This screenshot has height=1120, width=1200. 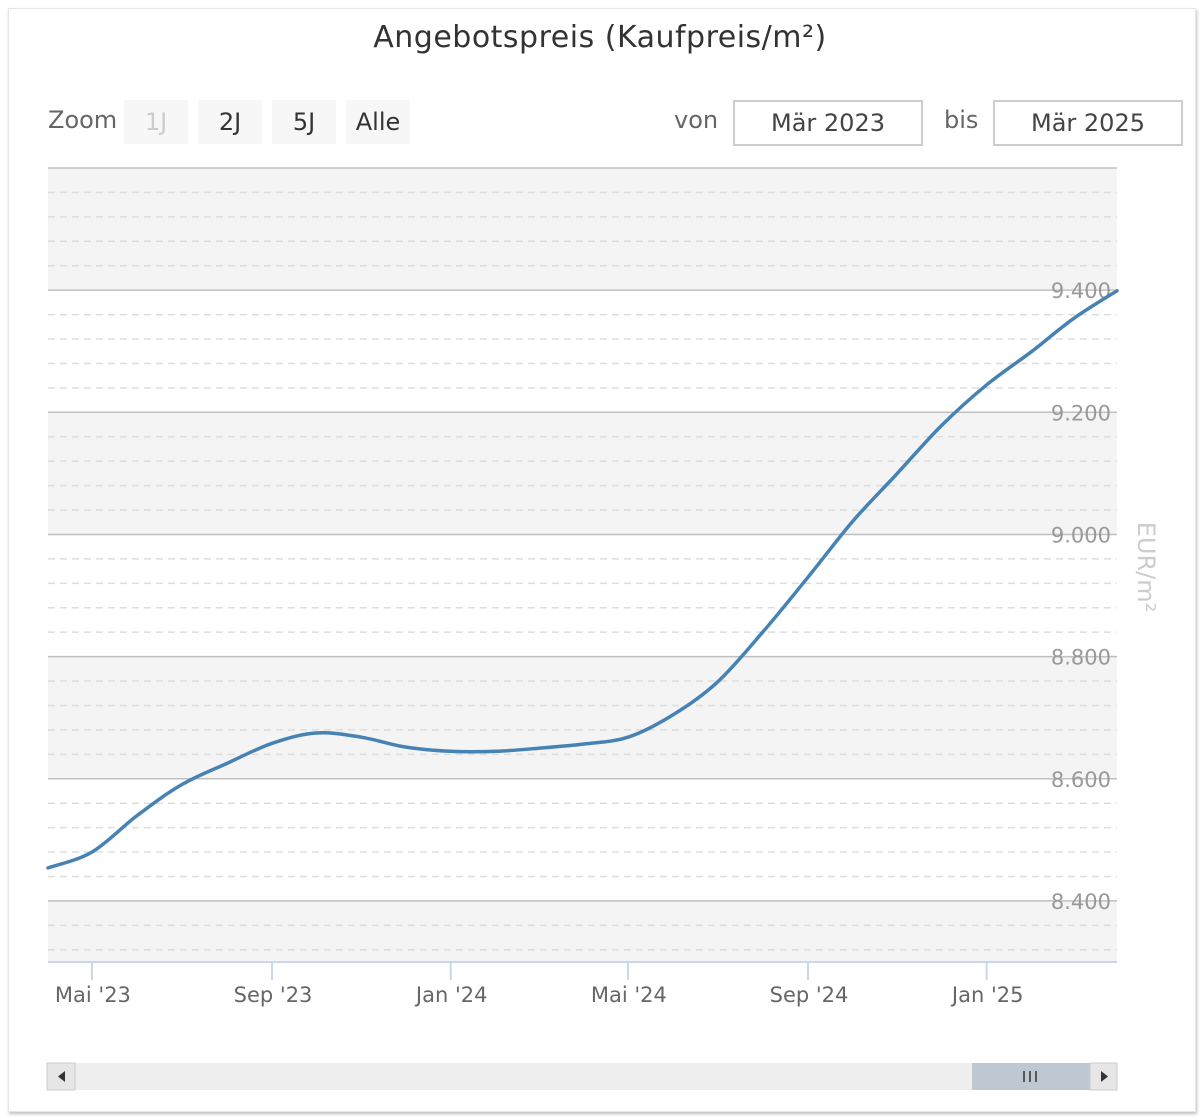 I want to click on left-triangle-icon, so click(x=61, y=1076).